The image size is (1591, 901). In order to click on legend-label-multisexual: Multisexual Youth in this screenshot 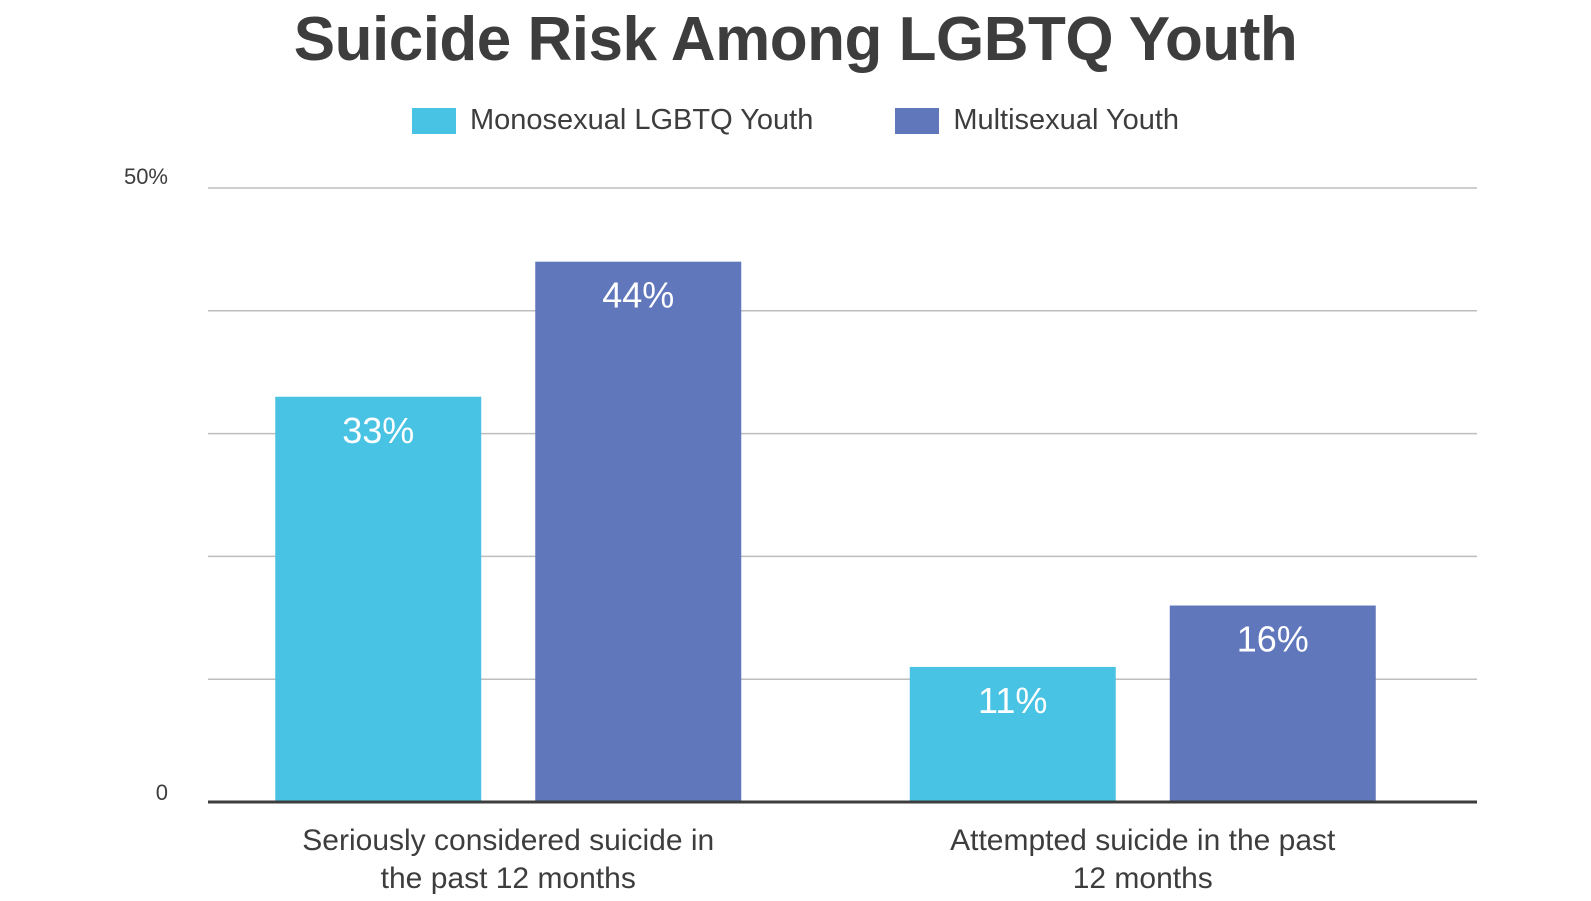, I will do `click(1066, 120)`.